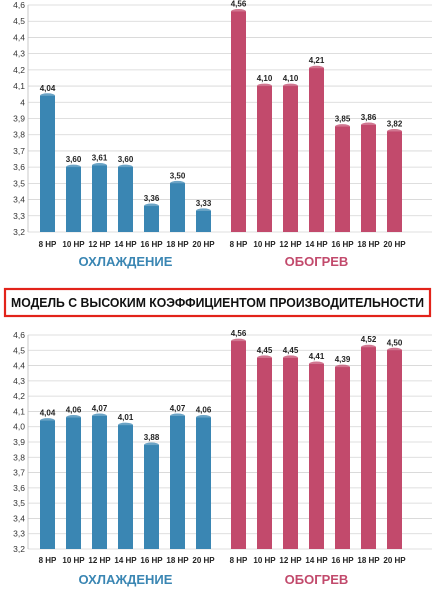  Describe the element at coordinates (19, 518) in the screenshot. I see `chart2-y-tick-label: 3,4` at that location.